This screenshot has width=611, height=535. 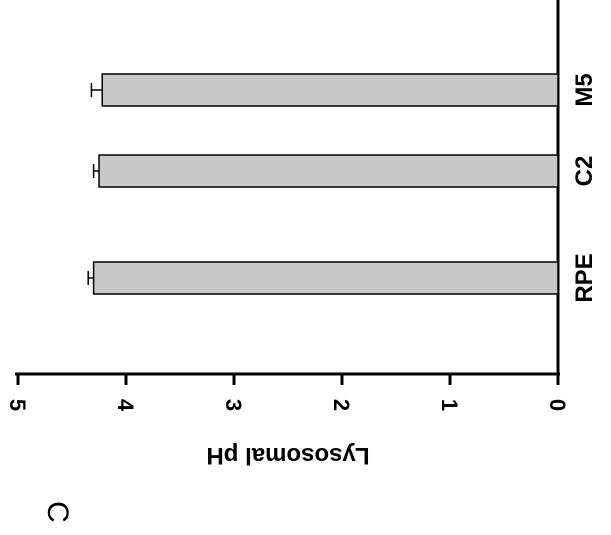 I want to click on category-label: C2, so click(x=584, y=171).